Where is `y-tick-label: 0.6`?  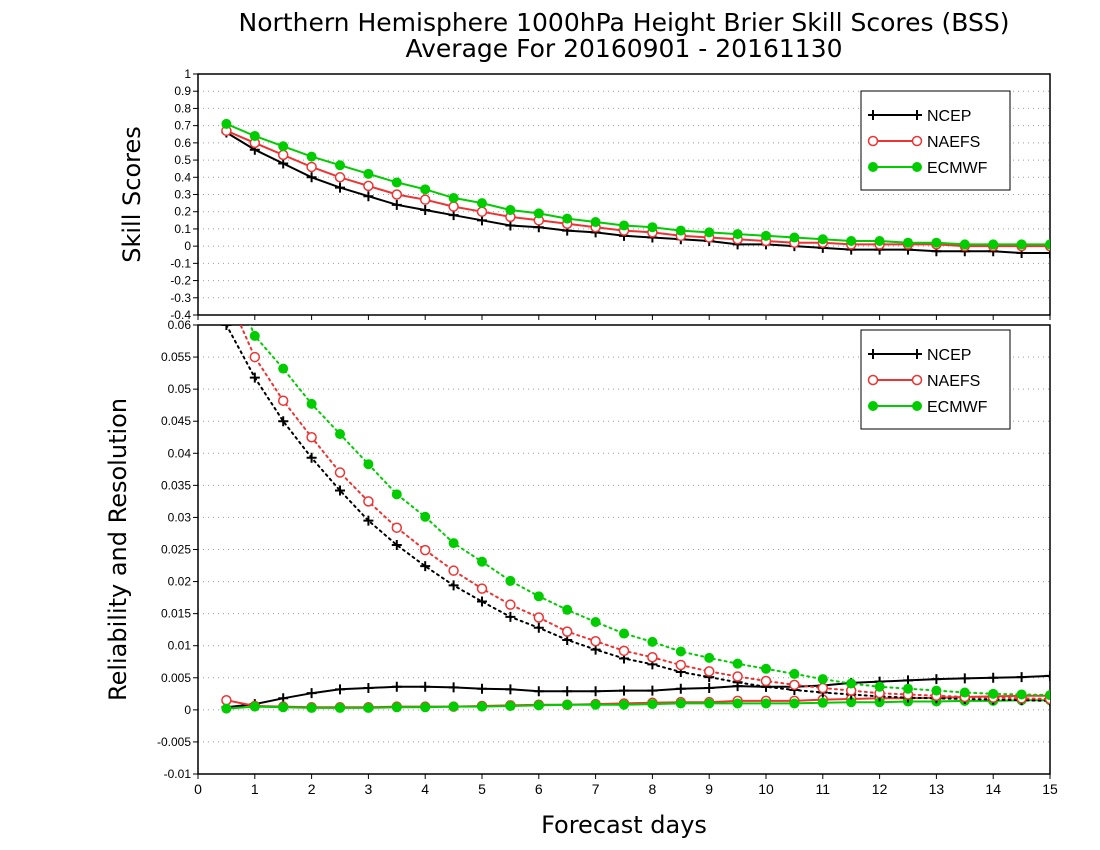
y-tick-label: 0.6 is located at coordinates (182, 143).